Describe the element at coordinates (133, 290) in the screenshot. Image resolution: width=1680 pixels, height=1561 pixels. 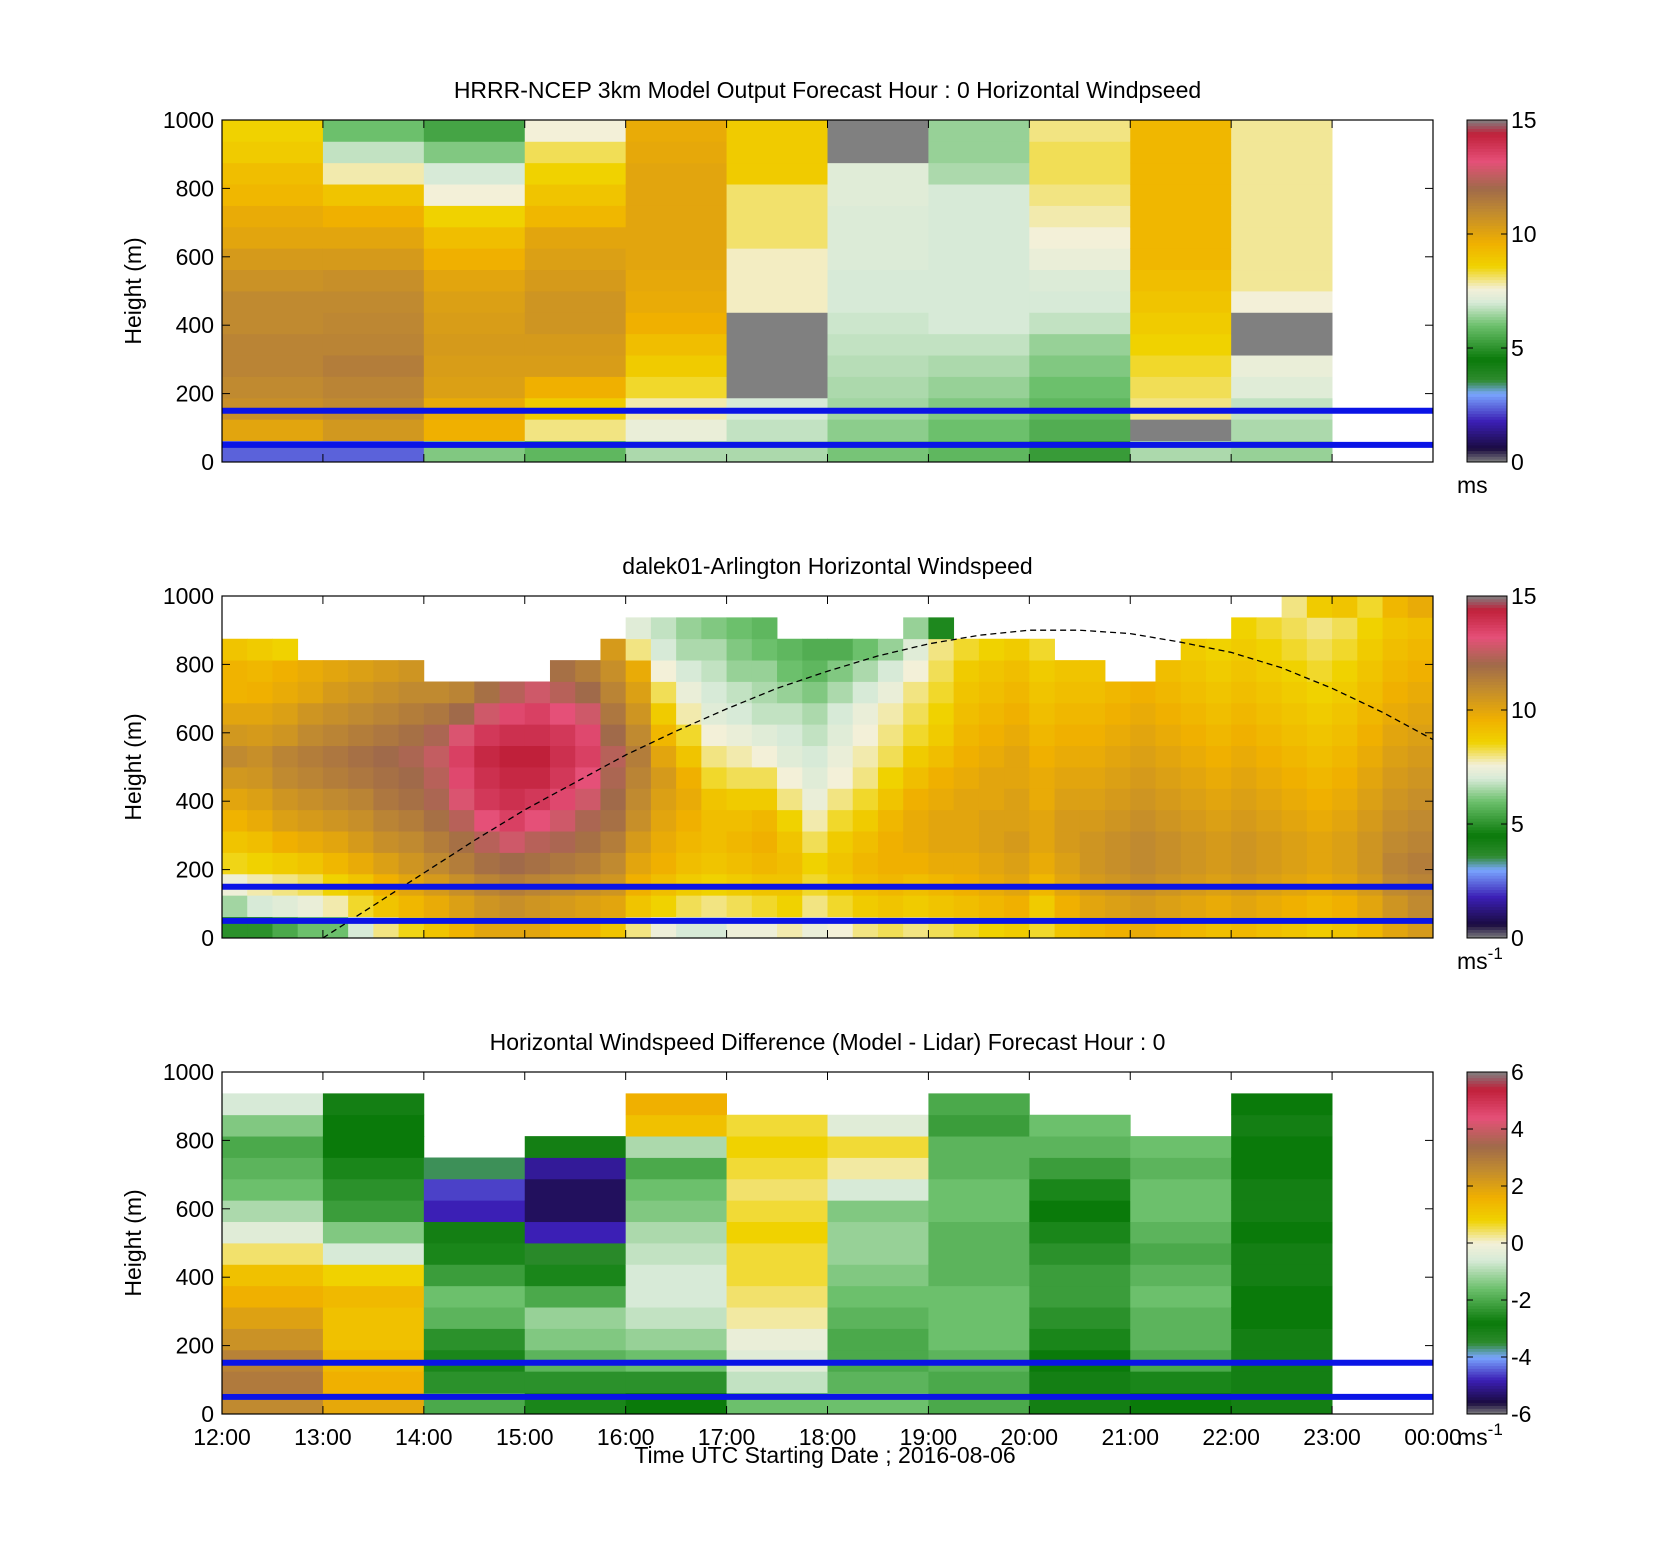
I see `y-axis-label: Height (m)` at that location.